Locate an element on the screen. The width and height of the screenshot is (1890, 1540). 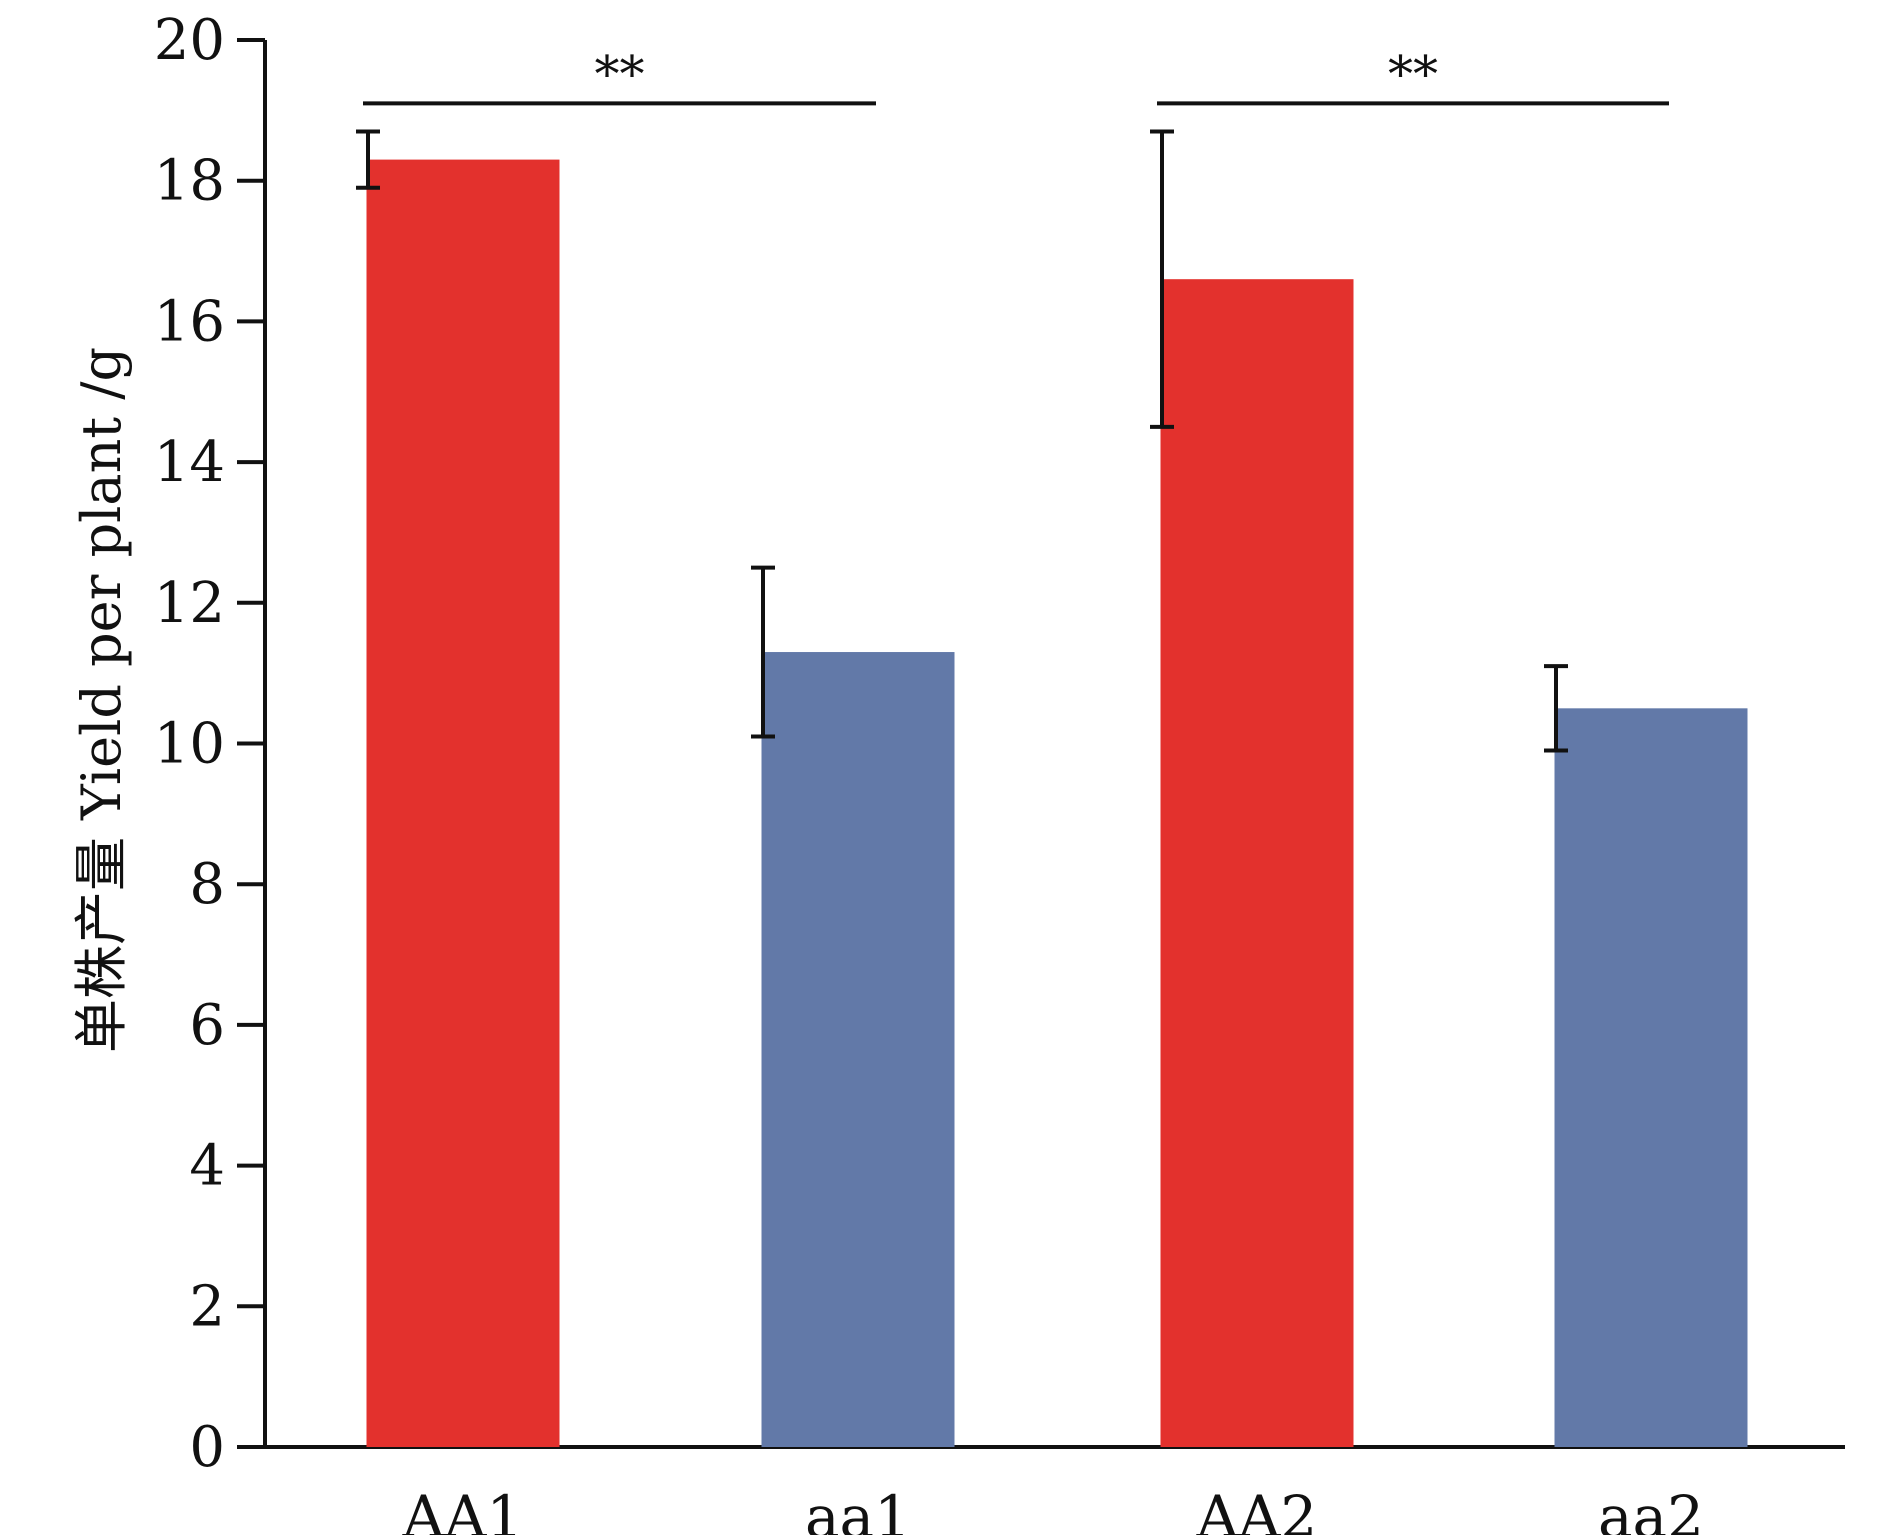
y-tick-label-4: 4 is located at coordinates (207, 1166).